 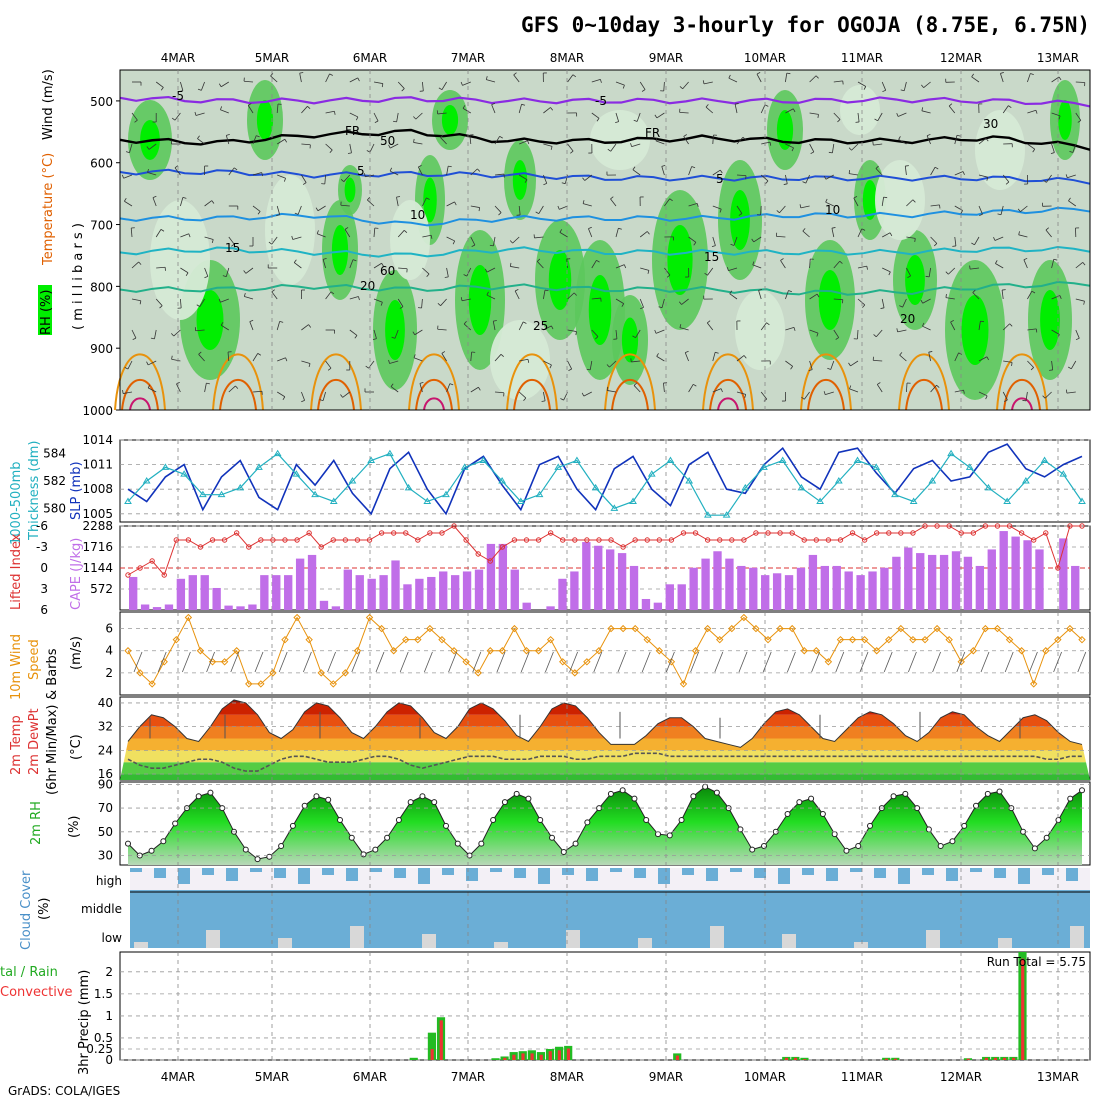 What do you see at coordinates (563, 568) in the screenshot?
I see `cape-li-panel: 572 1144 1716 2288 -6 -3 0 3 6` at bounding box center [563, 568].